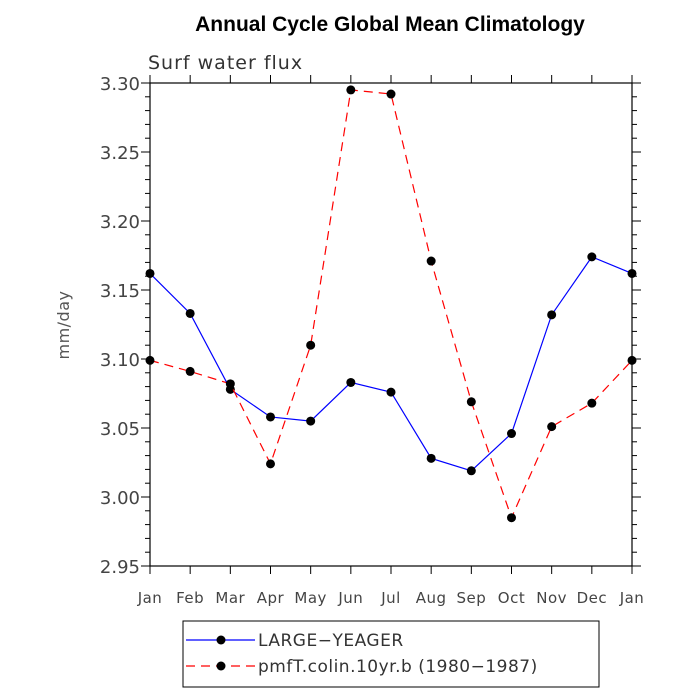 This screenshot has height=700, width=700. What do you see at coordinates (431, 598) in the screenshot?
I see `x-tick-label: Aug` at bounding box center [431, 598].